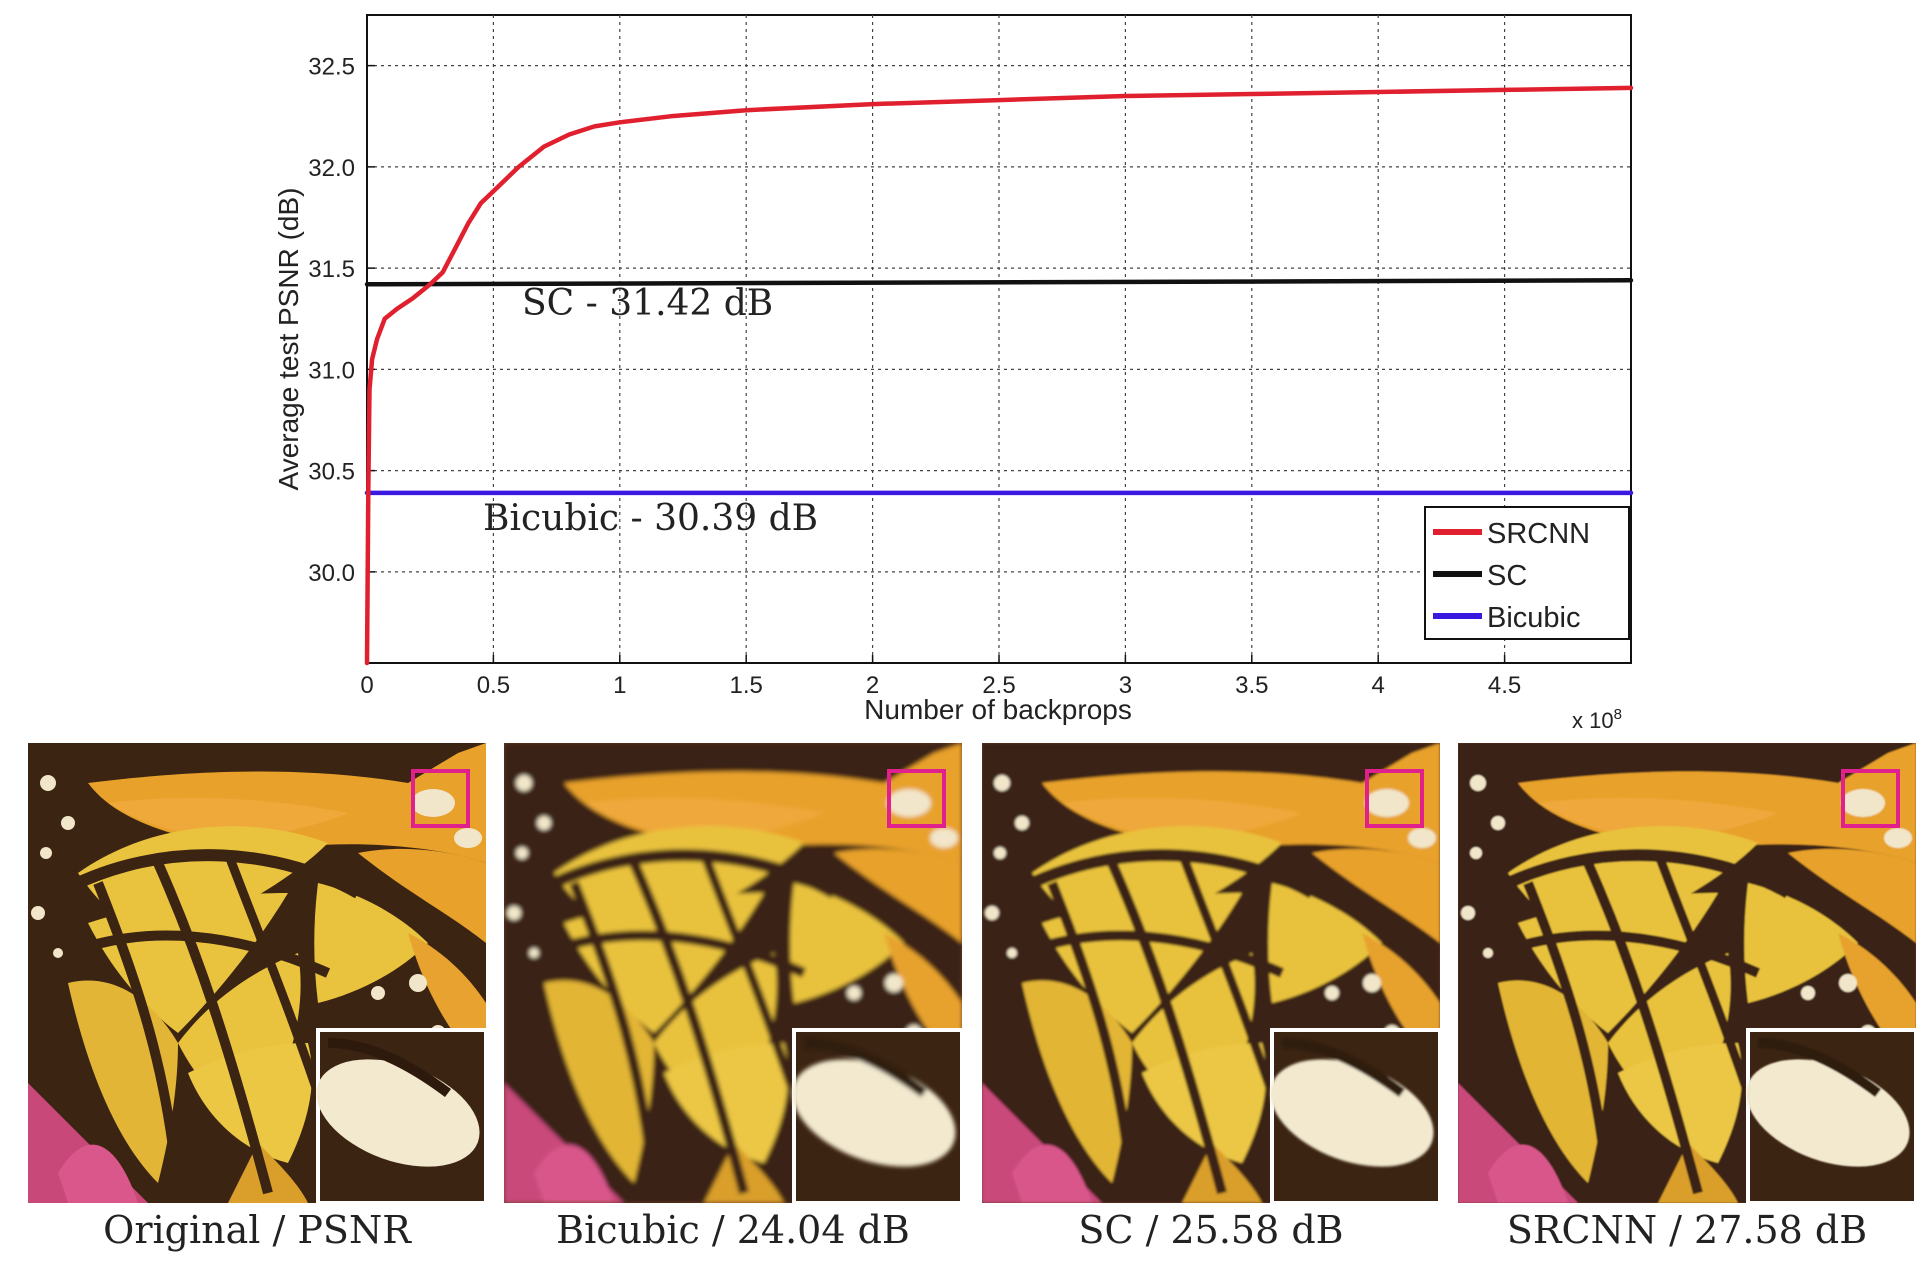 This screenshot has width=1929, height=1273. Describe the element at coordinates (619, 685) in the screenshot. I see `x-tick-label: 1` at that location.